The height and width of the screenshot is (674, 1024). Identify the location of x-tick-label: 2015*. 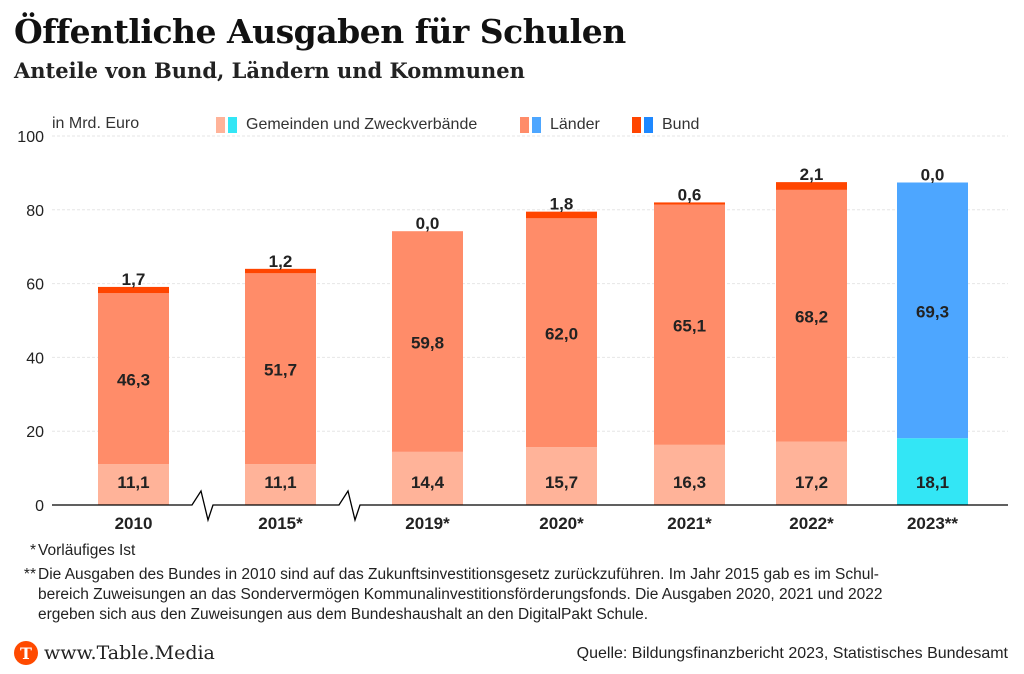
(280, 523).